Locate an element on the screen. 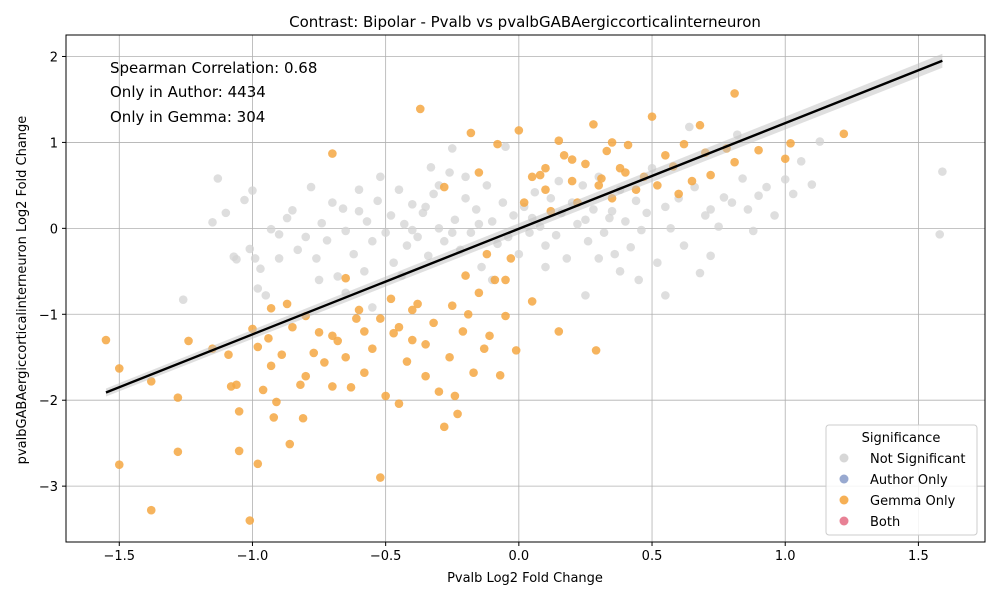  x-tick-label: −1.0 is located at coordinates (253, 556).